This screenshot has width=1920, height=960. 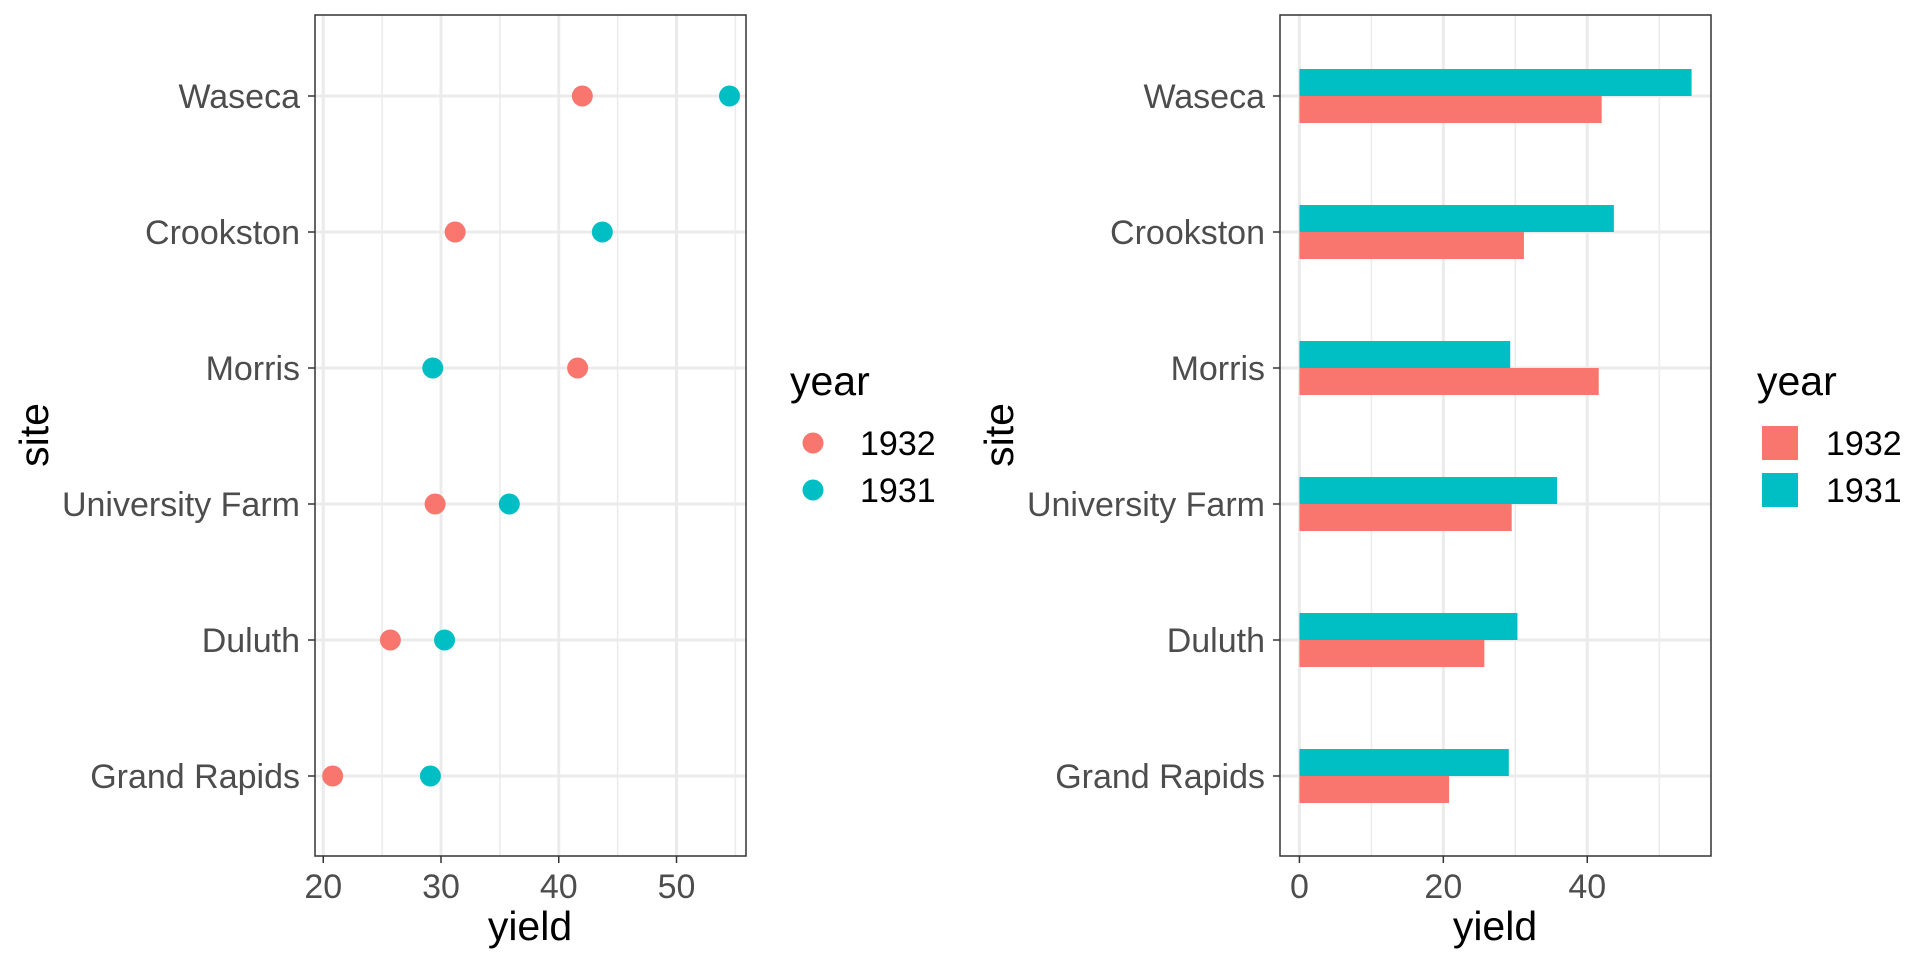 I want to click on bar-chart-legend-key-1931, so click(x=1780, y=490).